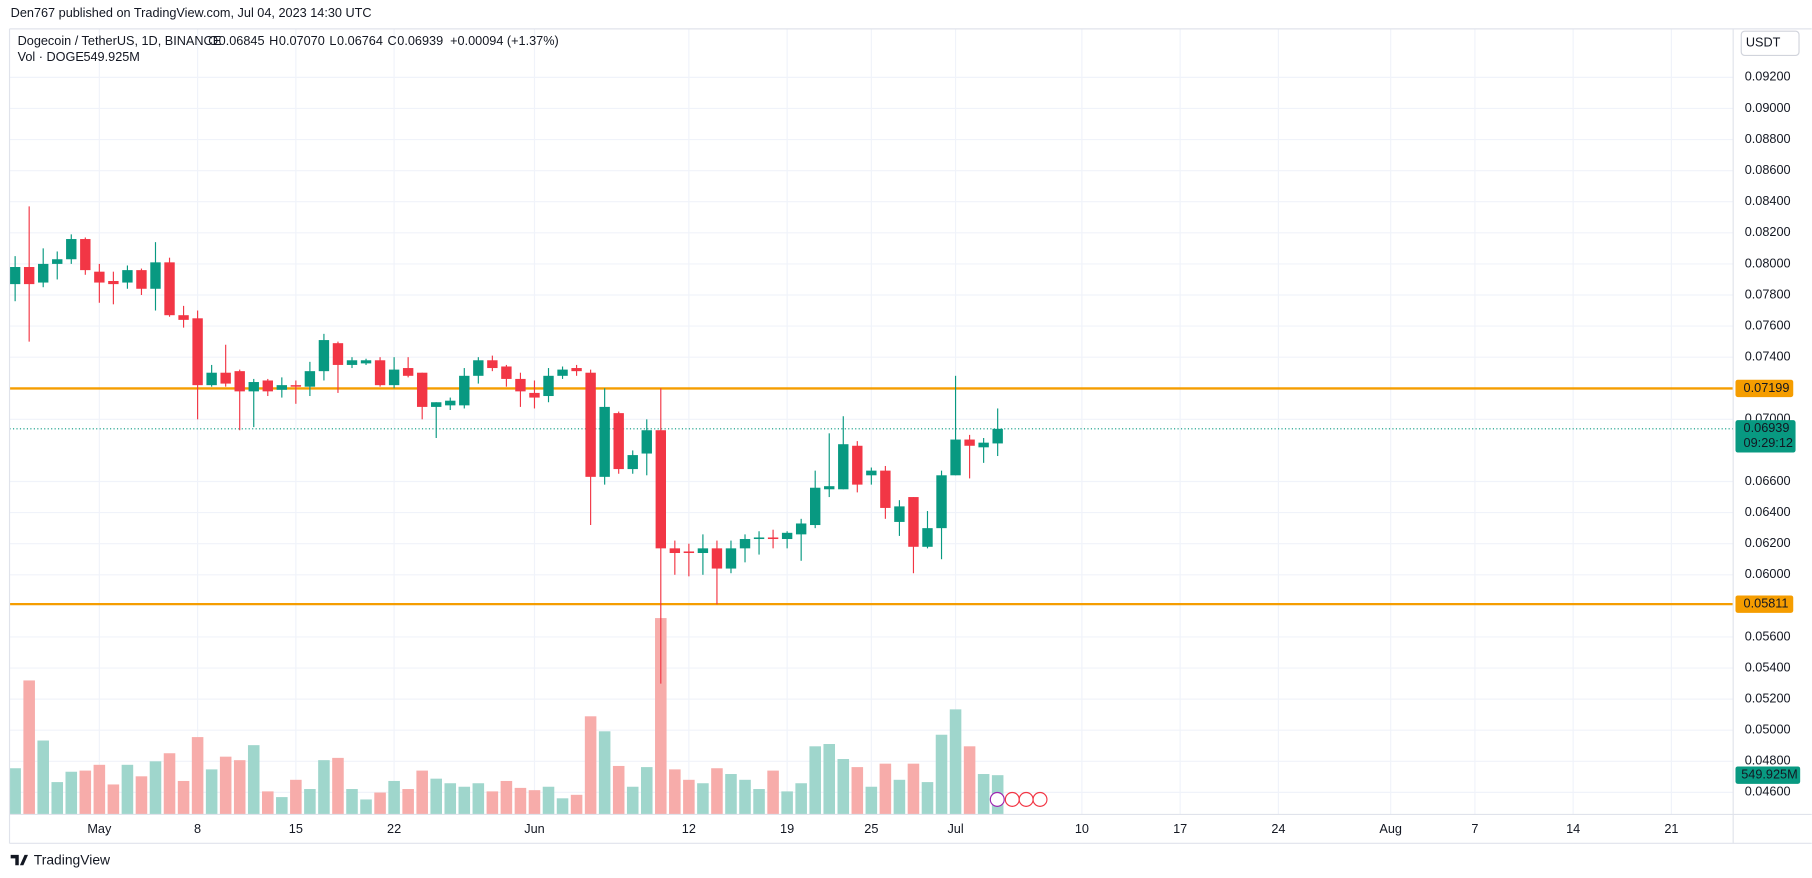 The width and height of the screenshot is (1812, 878). What do you see at coordinates (1671, 829) in the screenshot?
I see `x-tick-label: 21` at bounding box center [1671, 829].